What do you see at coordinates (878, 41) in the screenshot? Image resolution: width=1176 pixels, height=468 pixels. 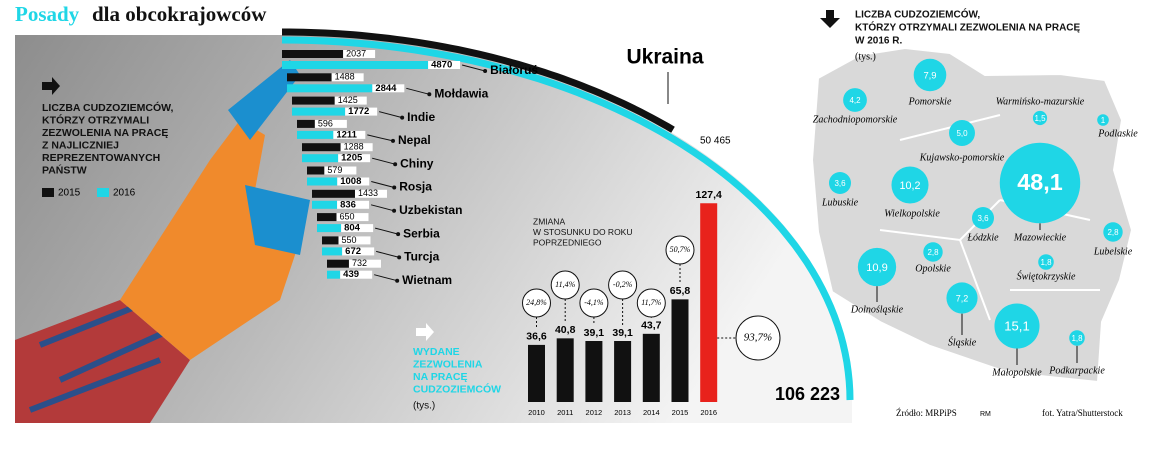 I see `heading-line: W 2016 R.` at bounding box center [878, 41].